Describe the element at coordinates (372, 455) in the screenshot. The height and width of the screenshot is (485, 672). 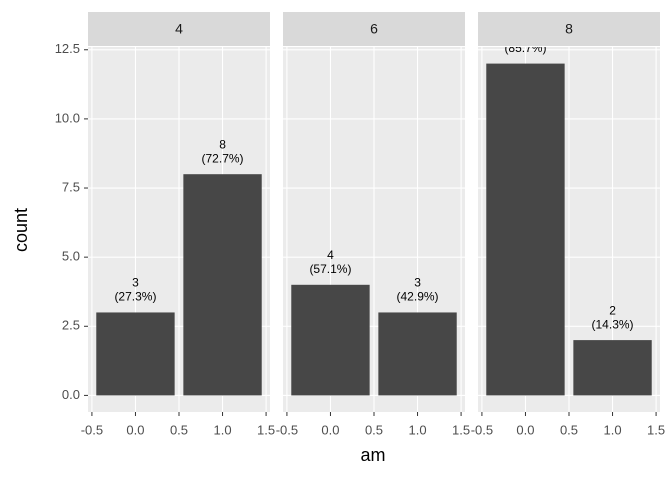
I see `x-axis-title: am` at that location.